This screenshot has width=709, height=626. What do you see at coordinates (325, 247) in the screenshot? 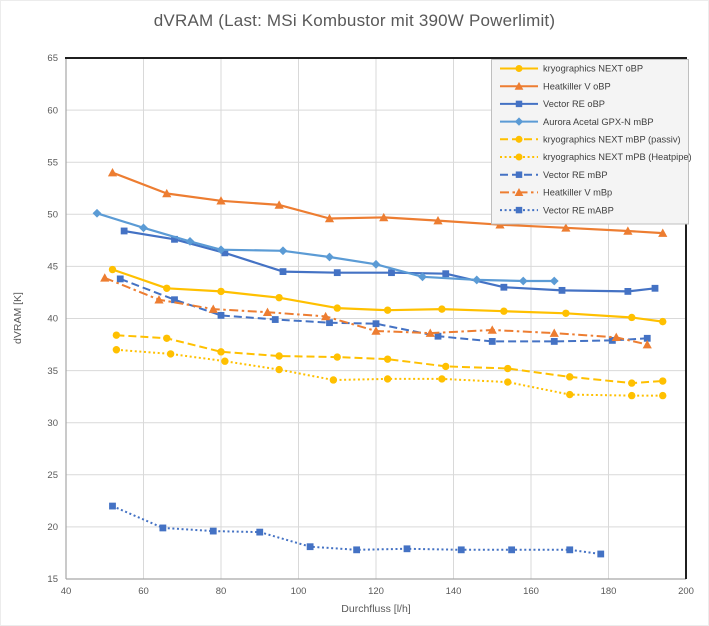
I see `series-aurora-acetal-gpx-n-mbp` at bounding box center [325, 247].